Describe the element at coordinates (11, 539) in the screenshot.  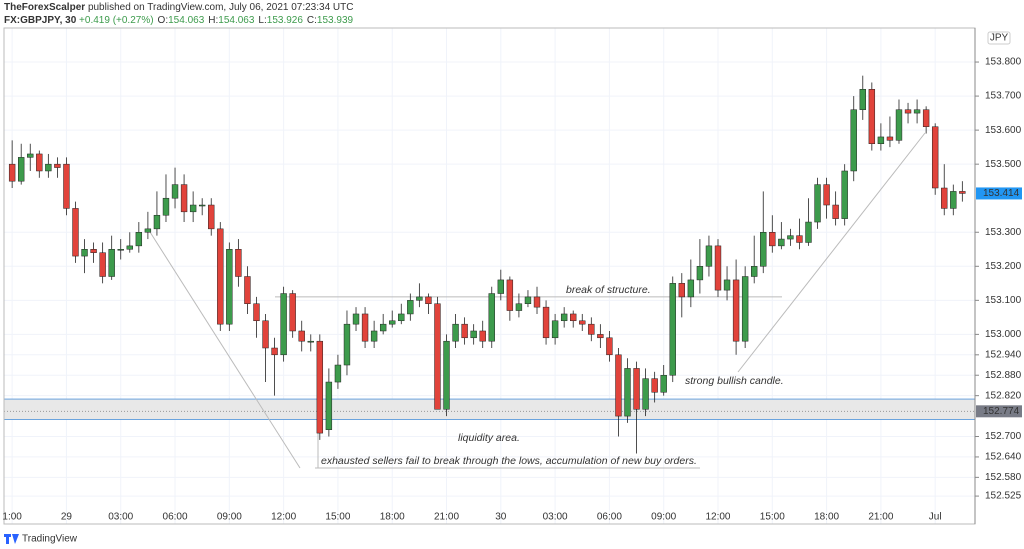
I see `logo-icon` at that location.